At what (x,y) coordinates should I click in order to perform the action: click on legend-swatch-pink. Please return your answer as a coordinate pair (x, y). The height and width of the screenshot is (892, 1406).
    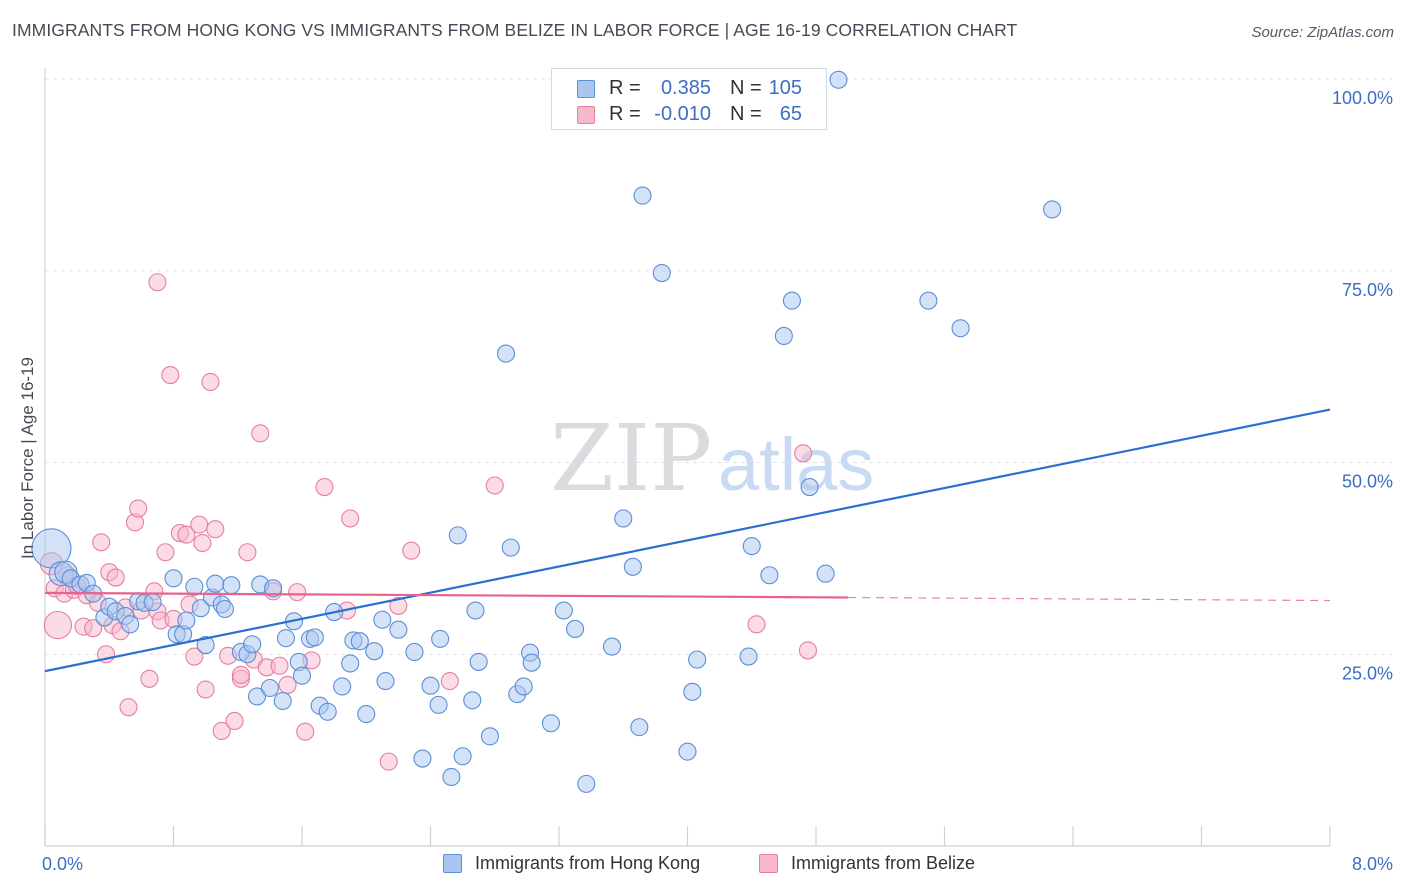
    Looking at the image, I should click on (768, 863).